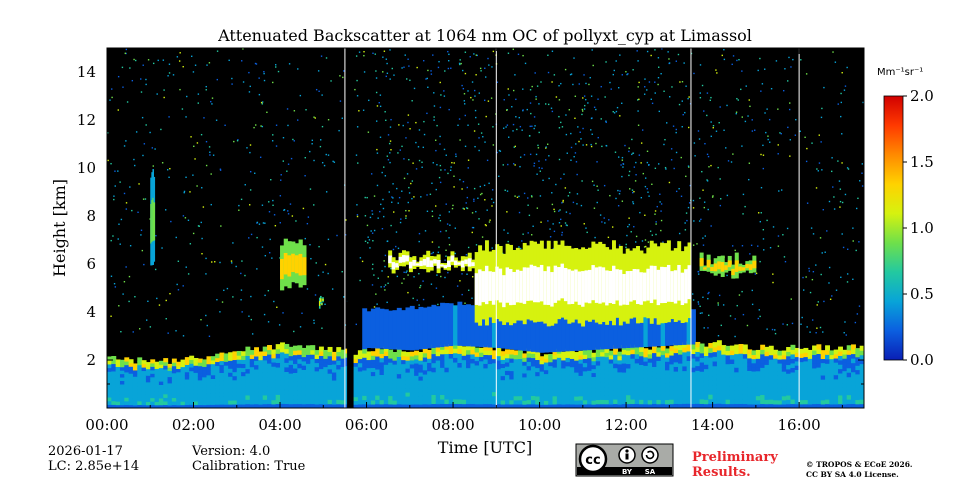 This screenshot has width=960, height=480. What do you see at coordinates (366, 425) in the screenshot?
I see `x-tick-label: 06:00` at bounding box center [366, 425].